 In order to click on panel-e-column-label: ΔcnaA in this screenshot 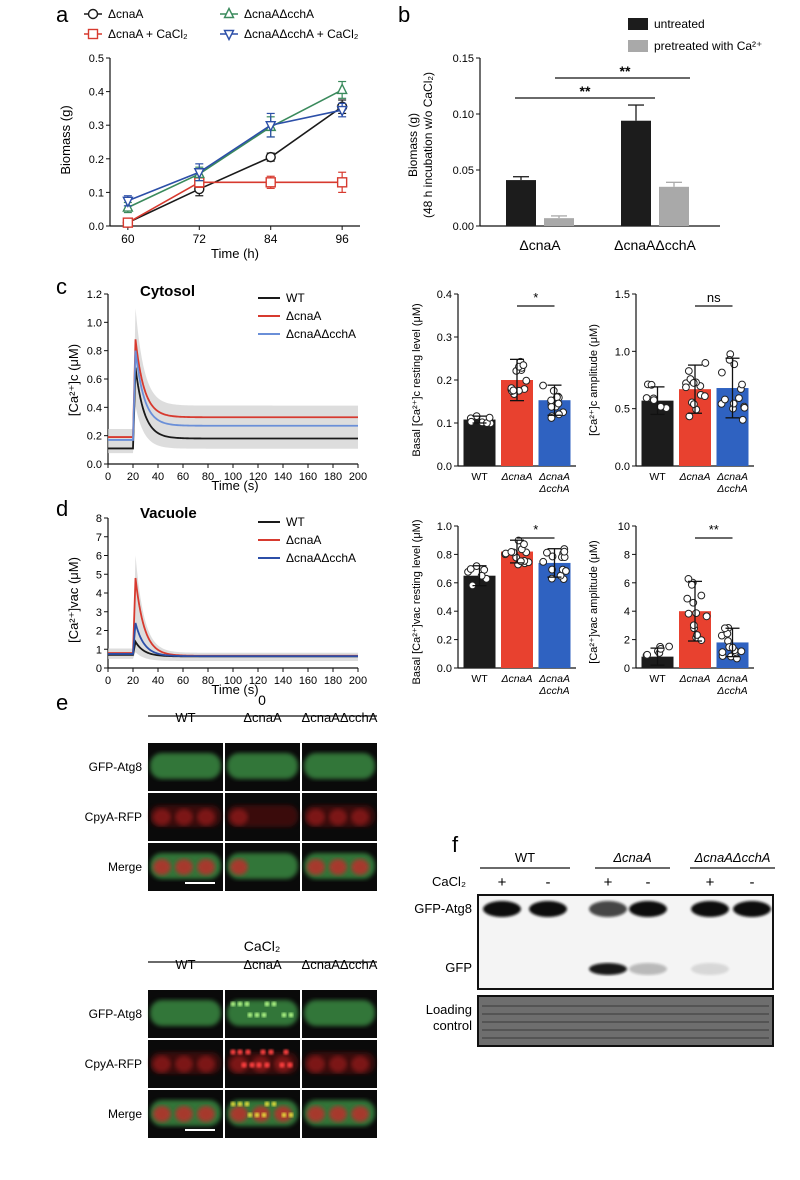, I will do `click(262, 964)`.